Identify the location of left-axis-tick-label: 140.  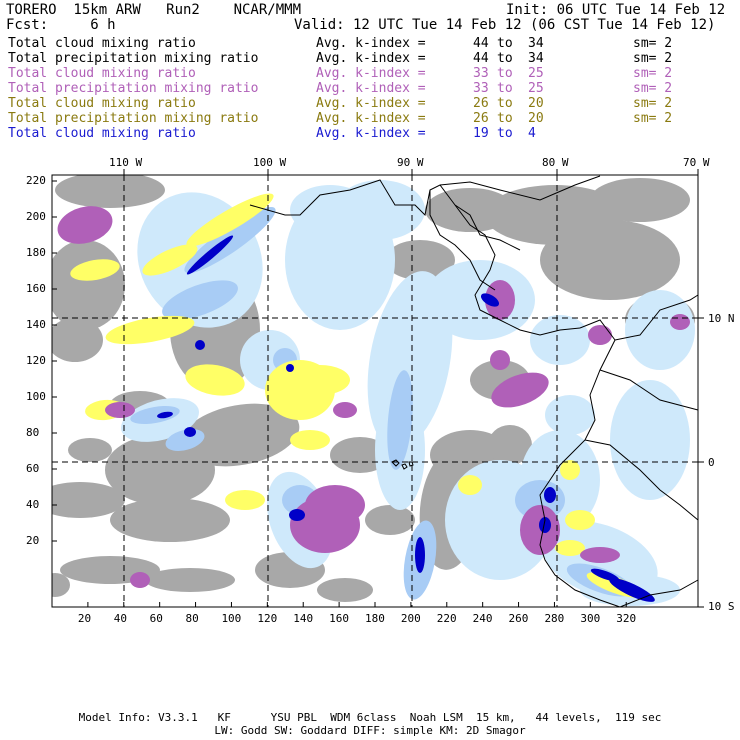
(36, 324).